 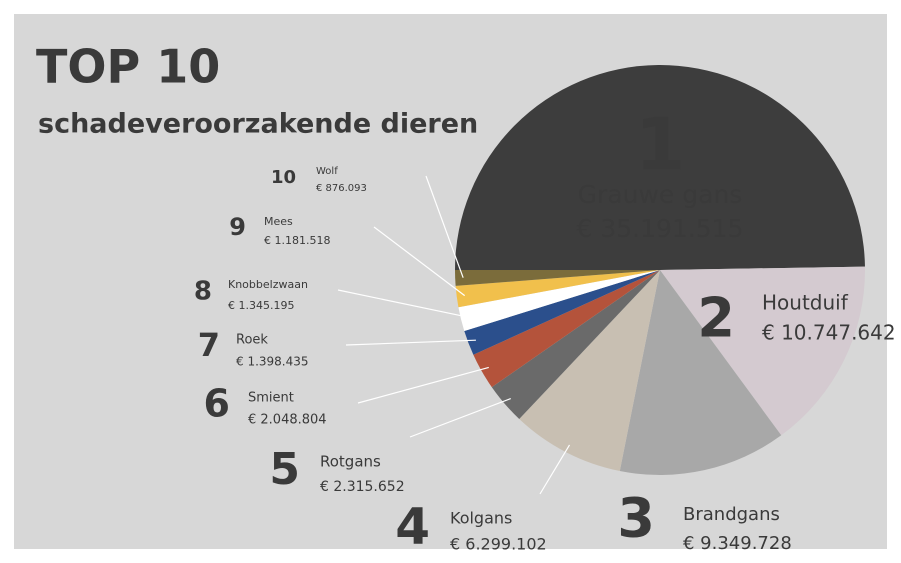 What do you see at coordinates (481, 518) in the screenshot?
I see `category-label: Kolgans` at bounding box center [481, 518].